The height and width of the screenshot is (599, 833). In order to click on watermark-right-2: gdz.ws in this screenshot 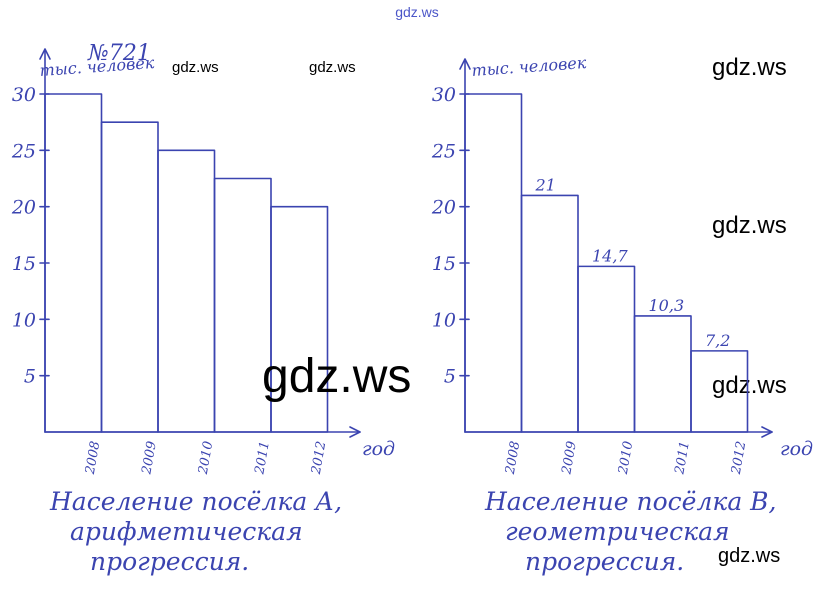, I will do `click(749, 225)`.